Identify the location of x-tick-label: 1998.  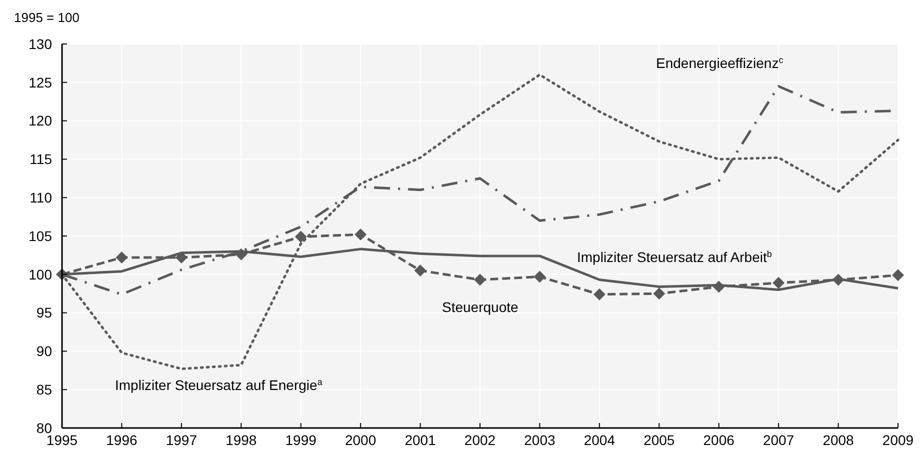
(241, 440).